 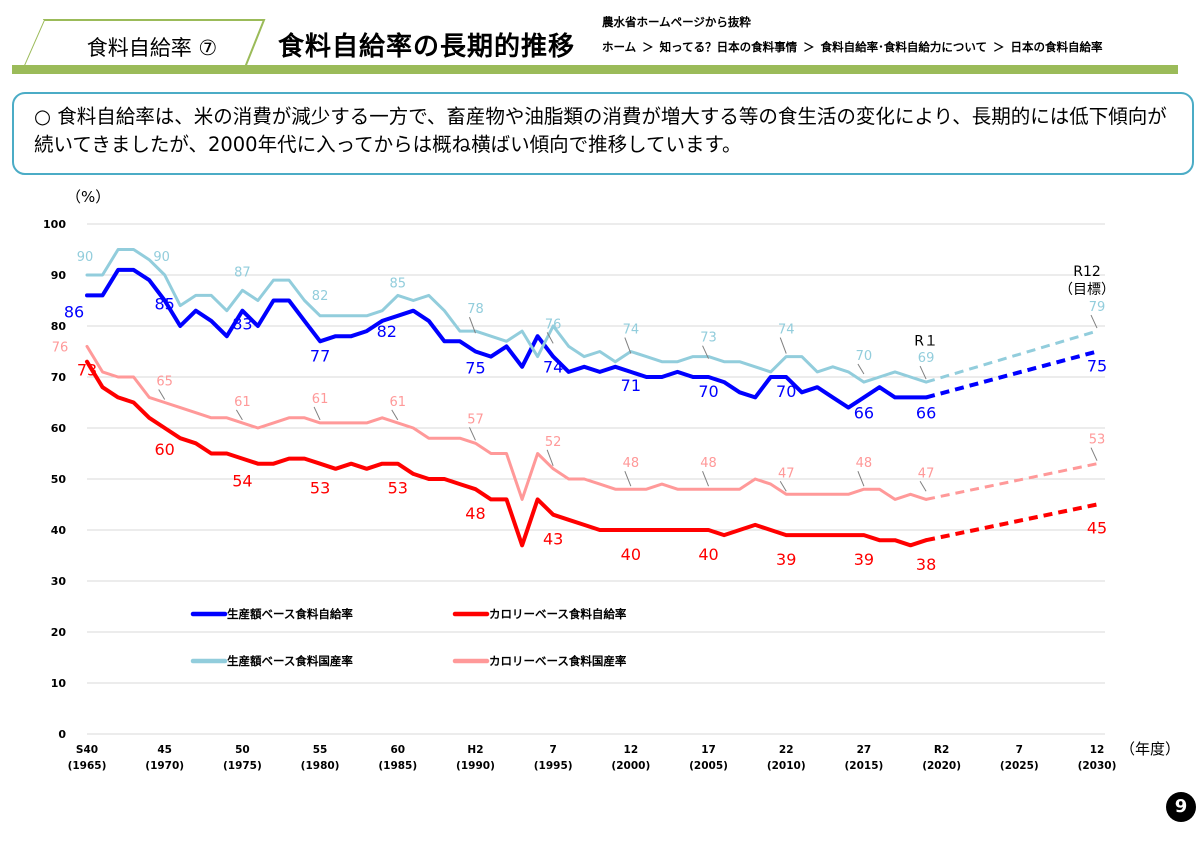 I want to click on header-divider-bar, so click(x=595, y=69).